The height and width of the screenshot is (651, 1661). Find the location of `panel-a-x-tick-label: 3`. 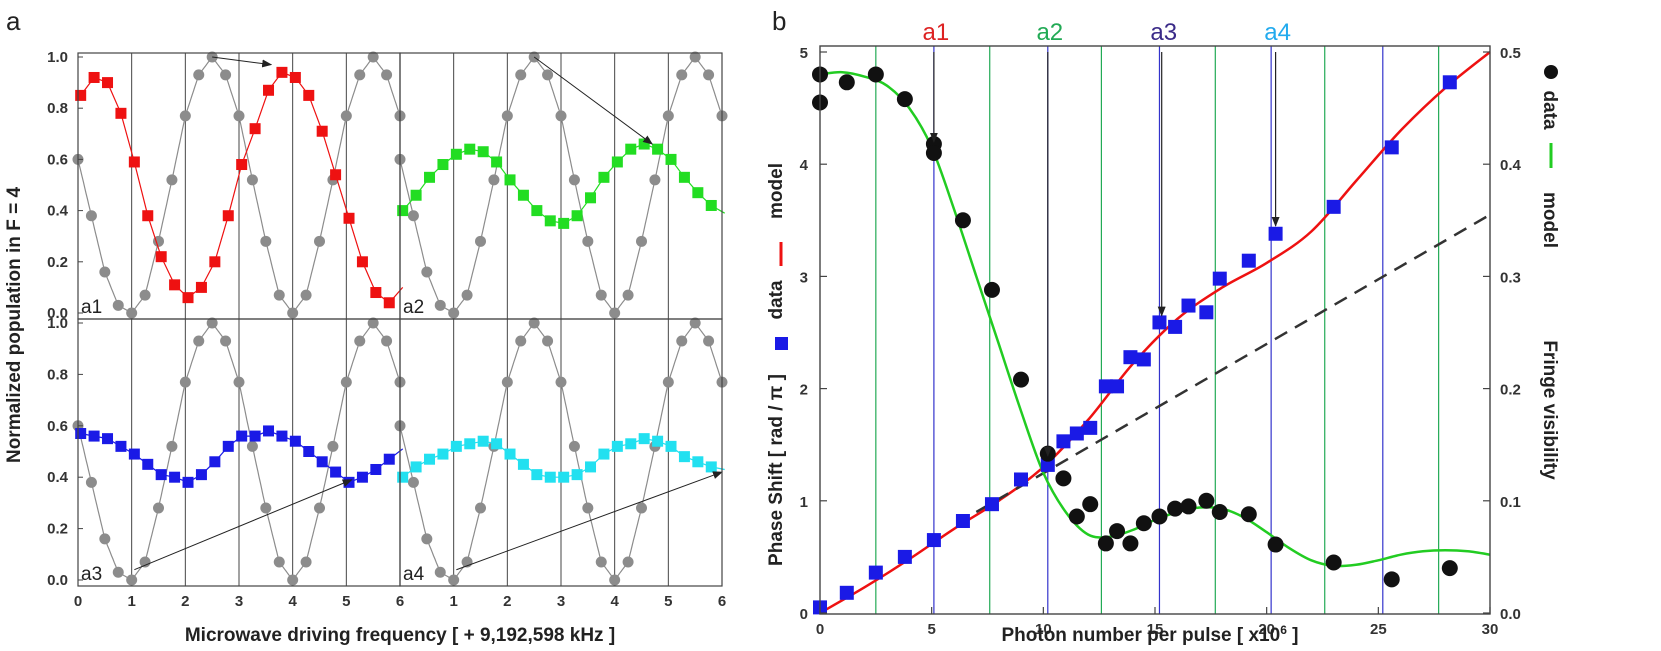

panel-a-x-tick-label: 3 is located at coordinates (561, 601).